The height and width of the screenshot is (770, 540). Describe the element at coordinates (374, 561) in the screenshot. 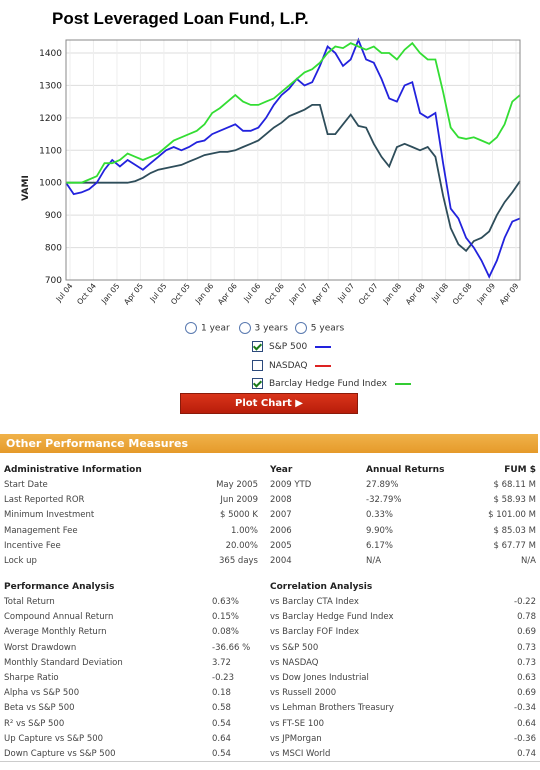

I see `annual-return: N/A` at that location.